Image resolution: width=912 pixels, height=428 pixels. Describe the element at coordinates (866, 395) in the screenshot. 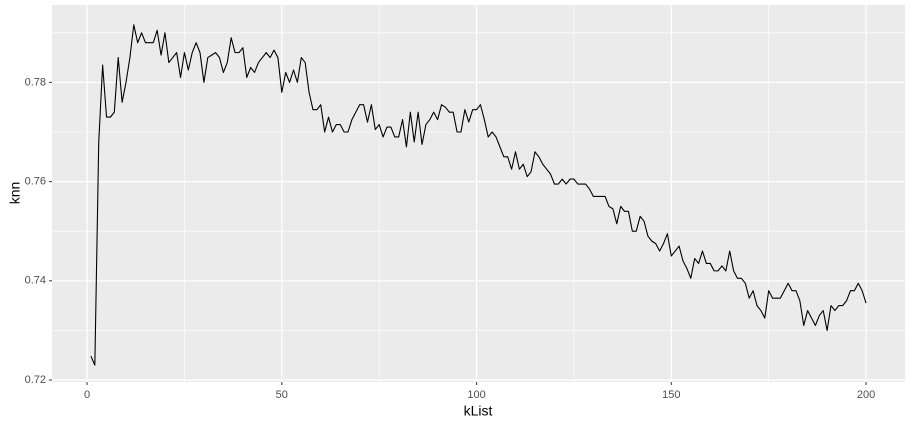

I see `x-tick-label: 200` at that location.